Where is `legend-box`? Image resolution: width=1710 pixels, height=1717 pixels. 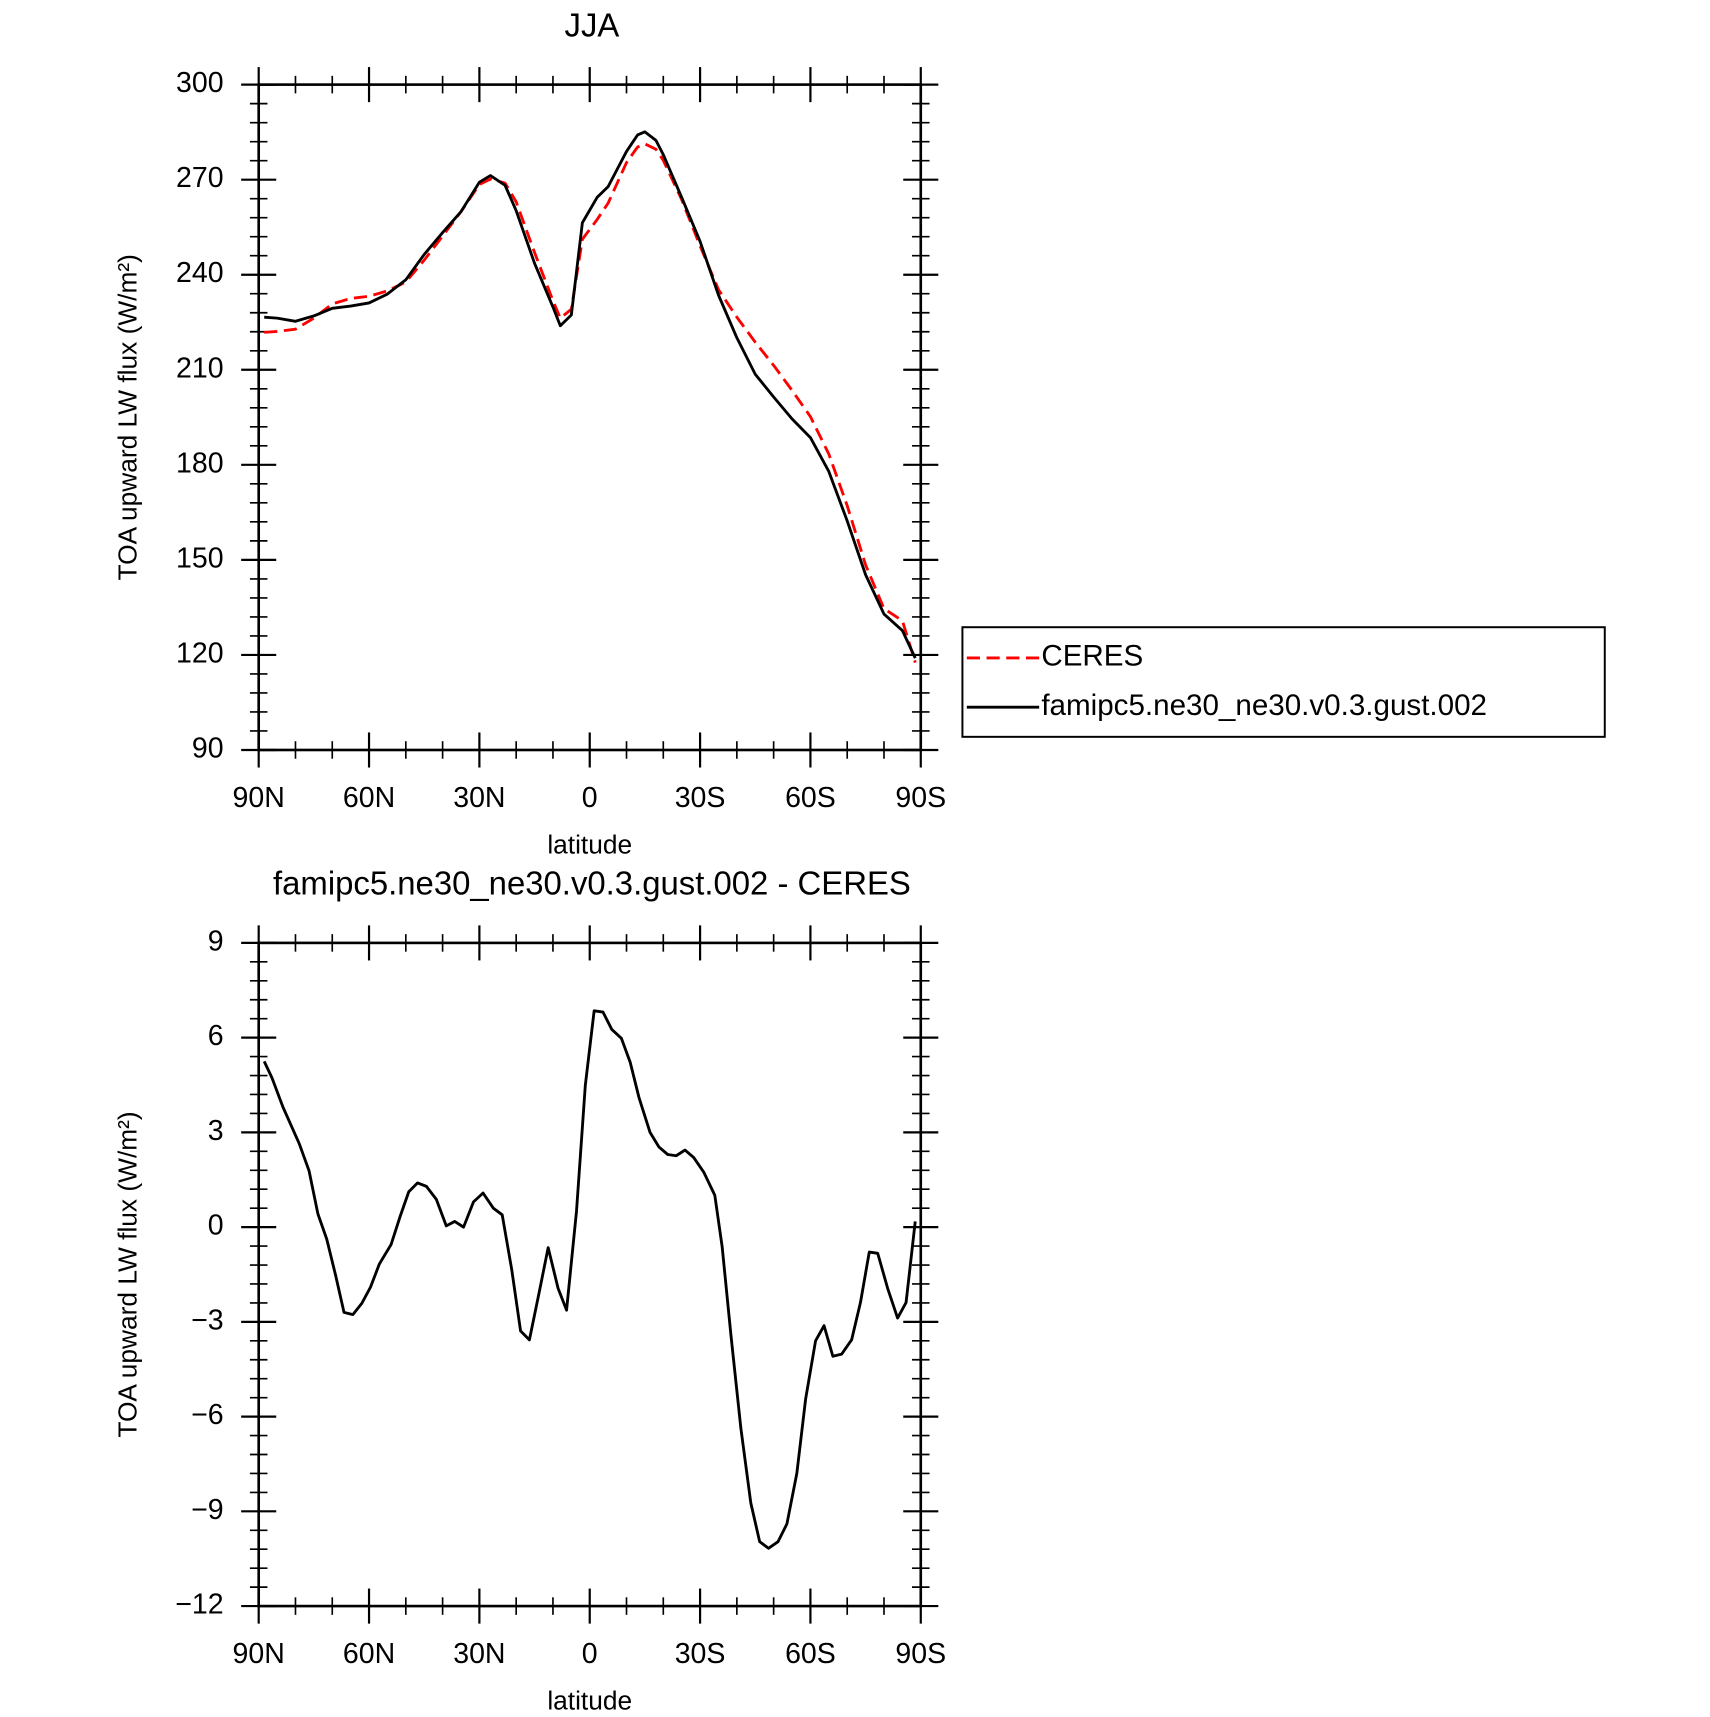 legend-box is located at coordinates (1283, 682).